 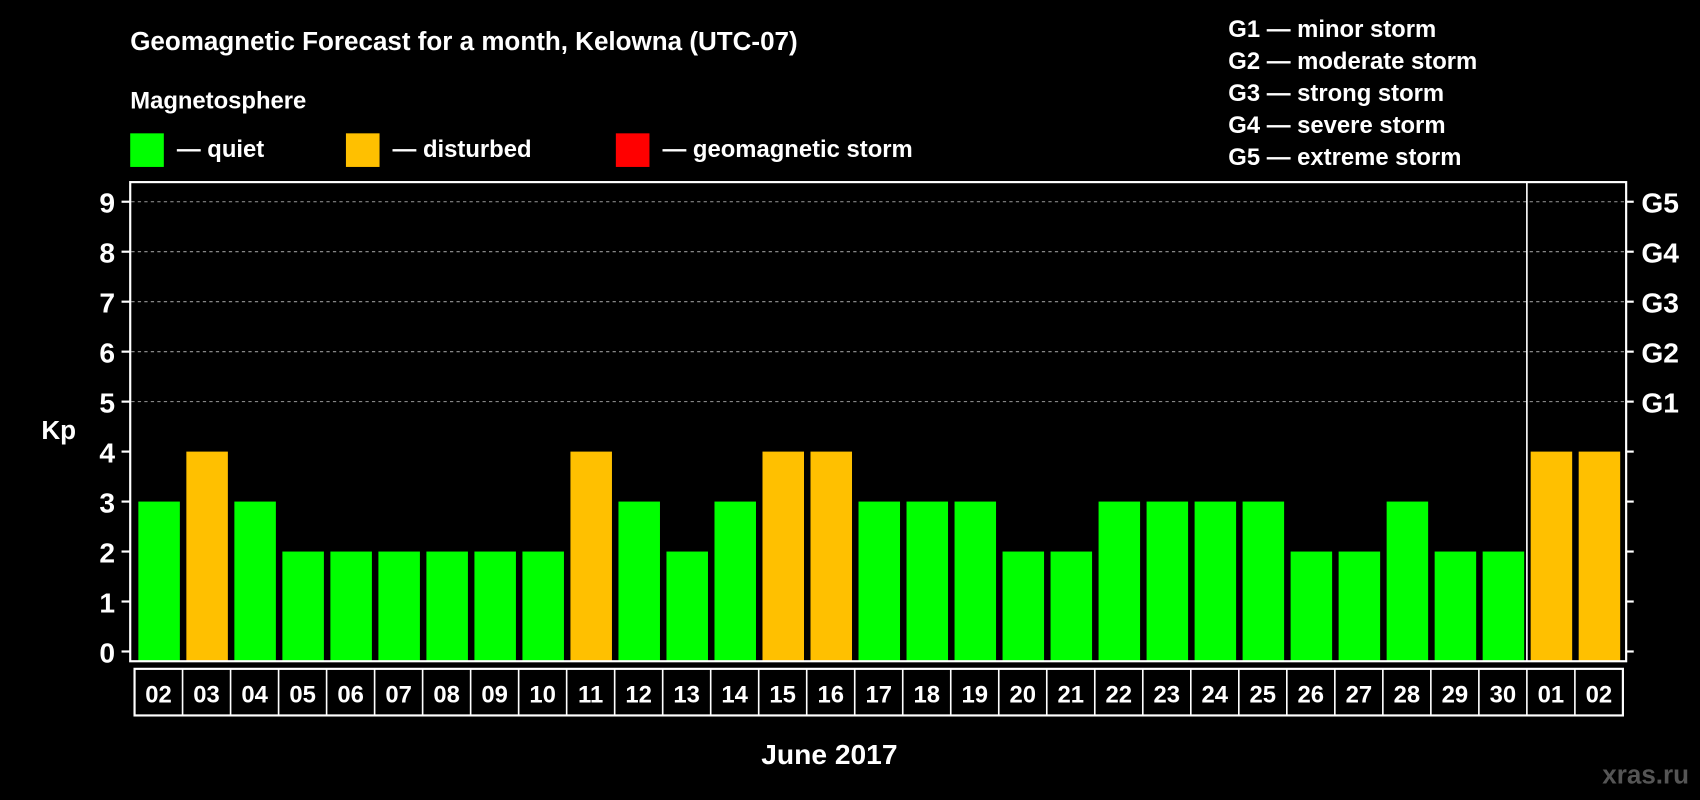 What do you see at coordinates (590, 694) in the screenshot?
I see `x-tick-label: 11` at bounding box center [590, 694].